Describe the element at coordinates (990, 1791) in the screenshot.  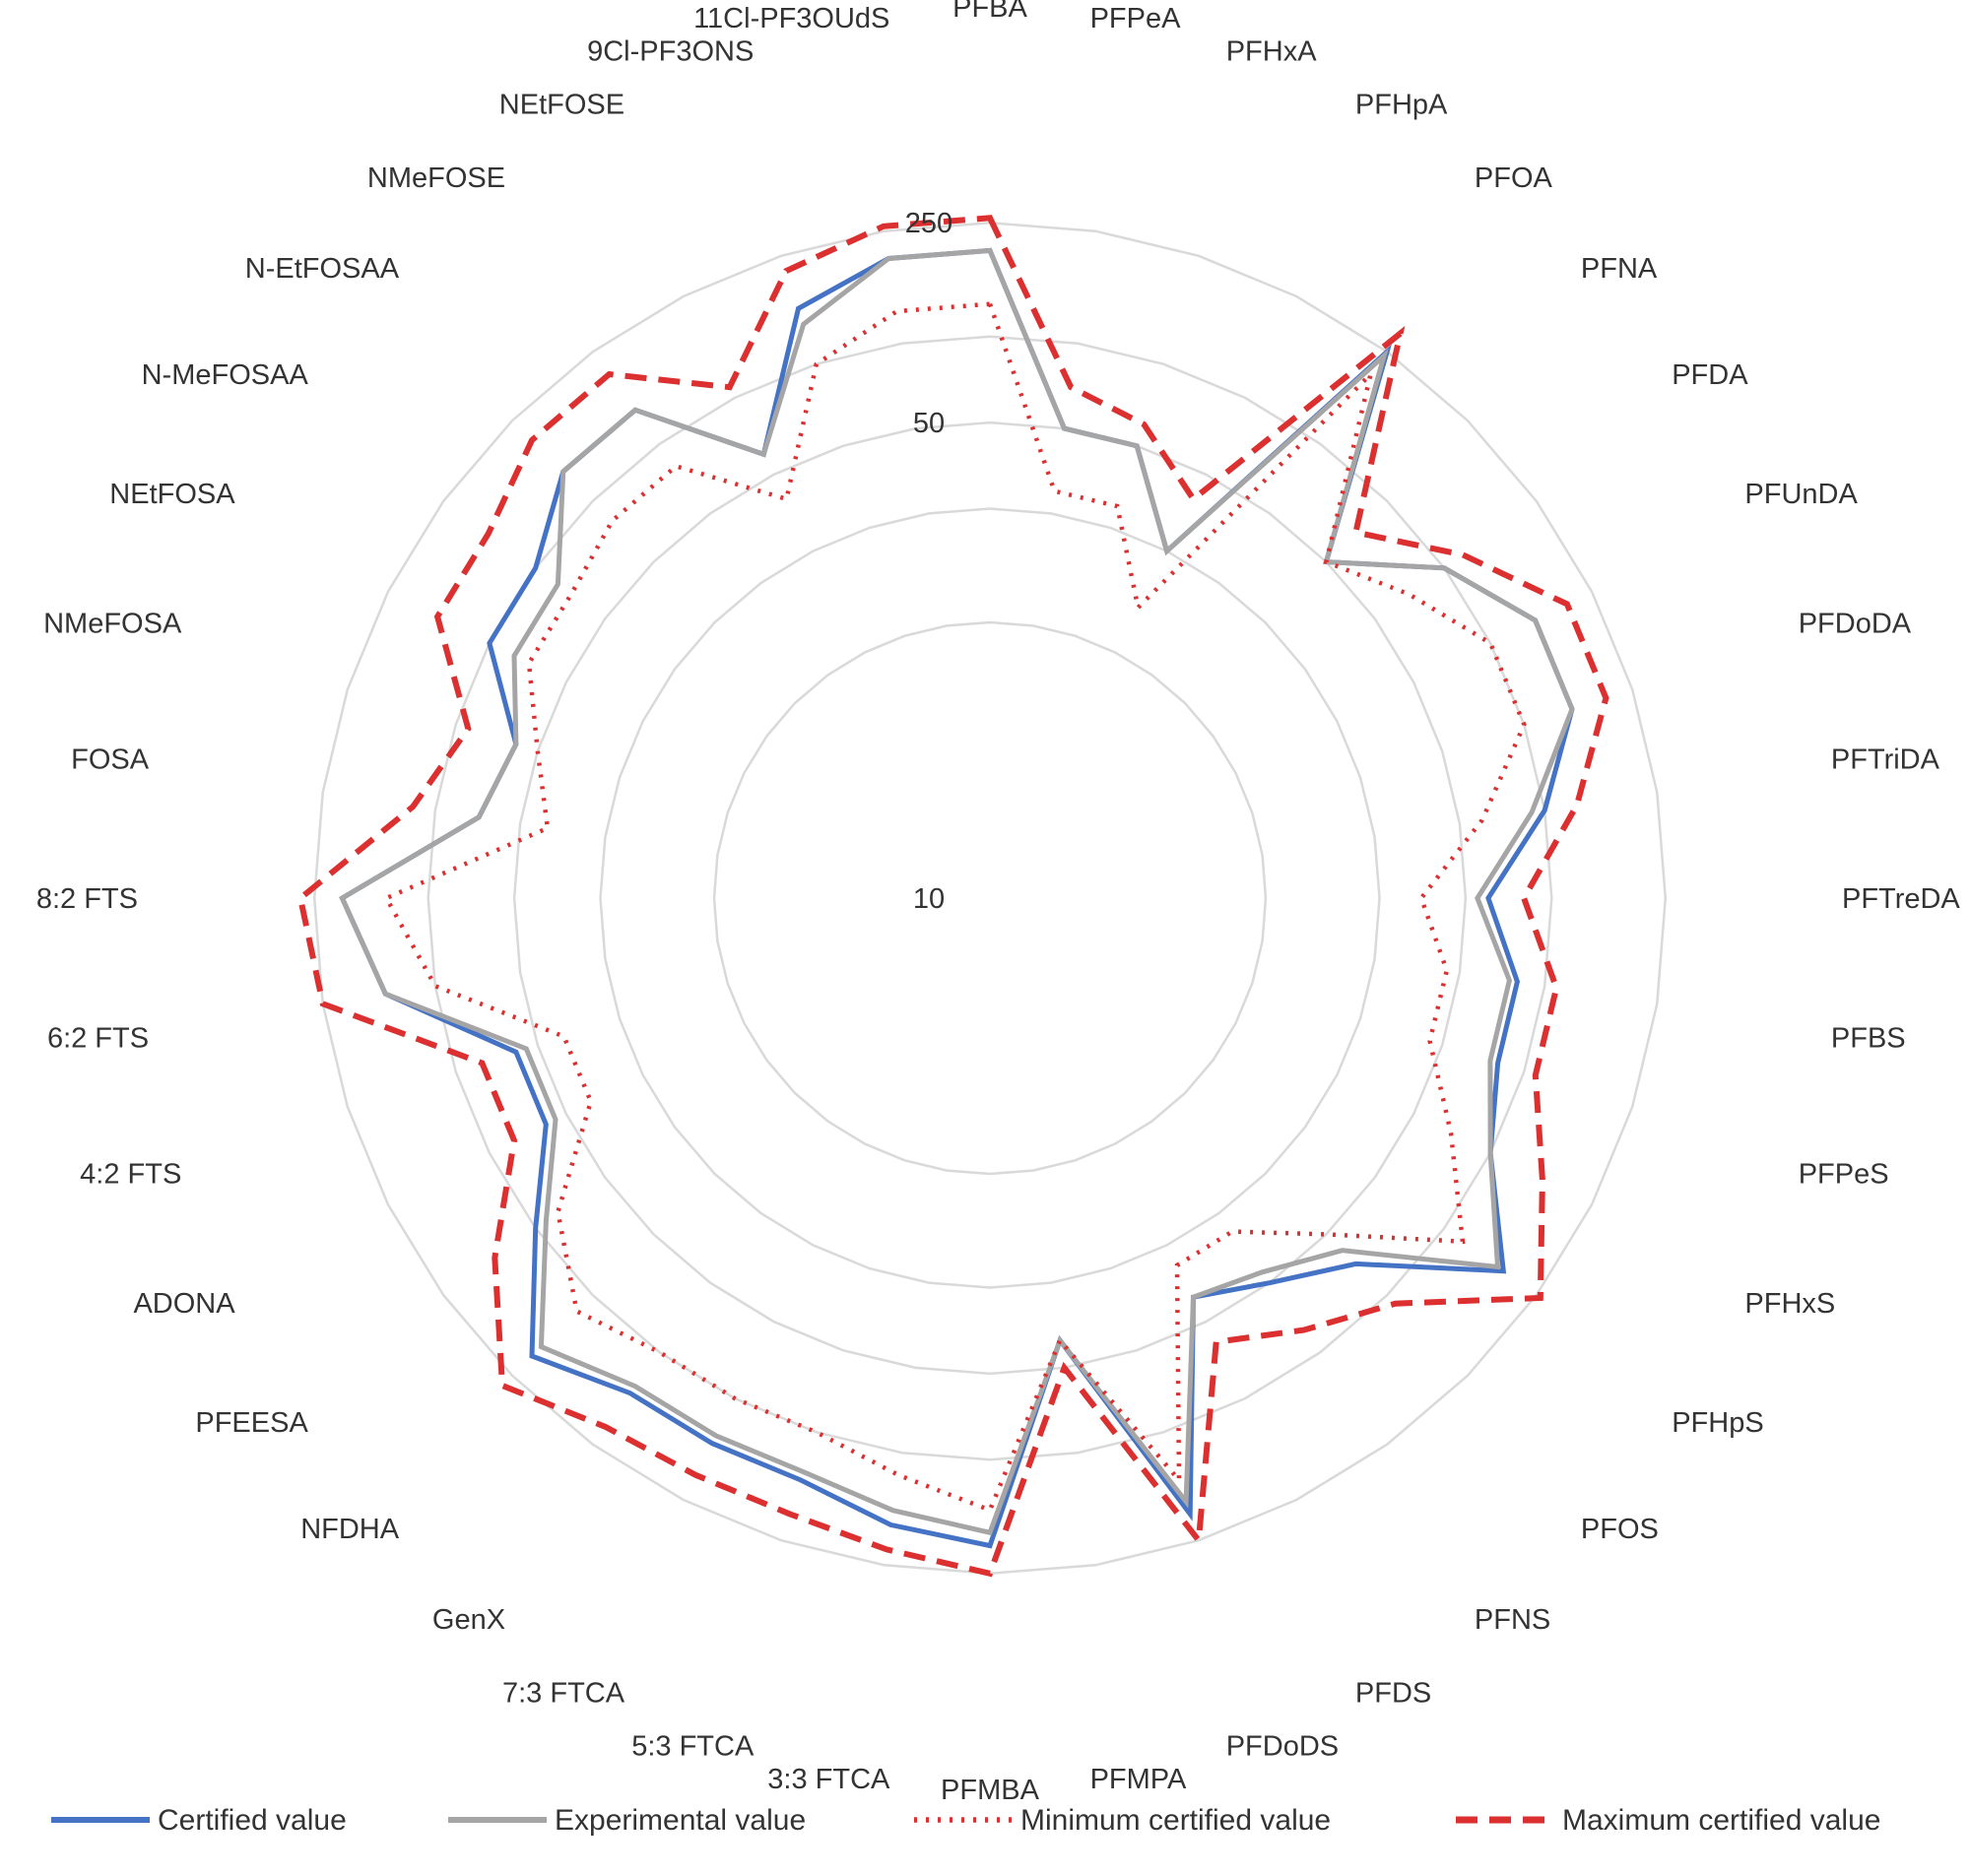
I see `category-label-20: PFMBA` at that location.